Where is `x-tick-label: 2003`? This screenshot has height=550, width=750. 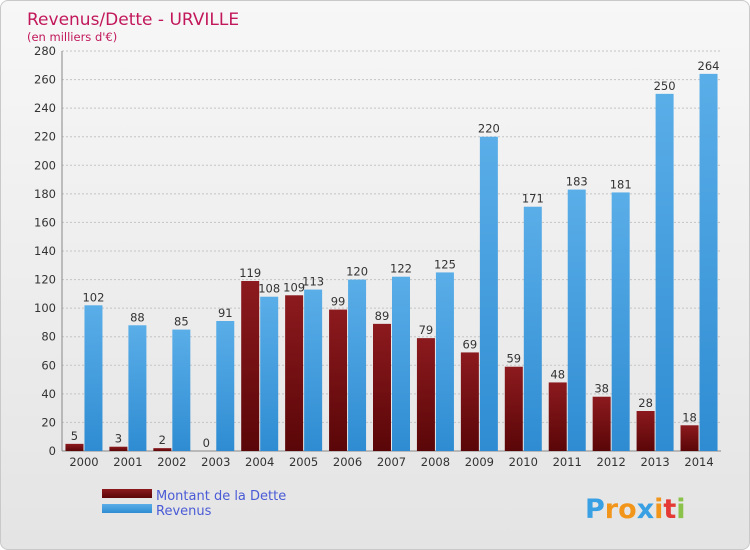
x-tick-label: 2003 is located at coordinates (215, 462).